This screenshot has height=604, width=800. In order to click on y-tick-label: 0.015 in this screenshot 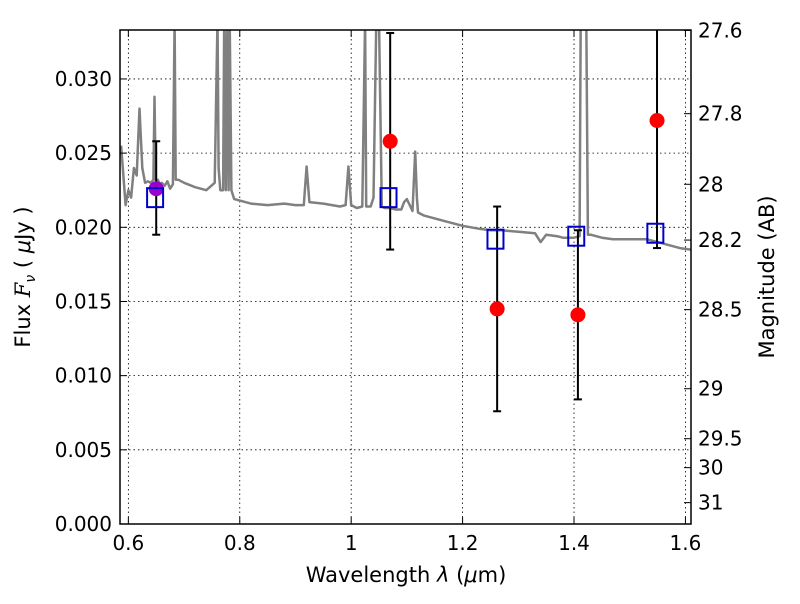, I will do `click(83, 301)`.